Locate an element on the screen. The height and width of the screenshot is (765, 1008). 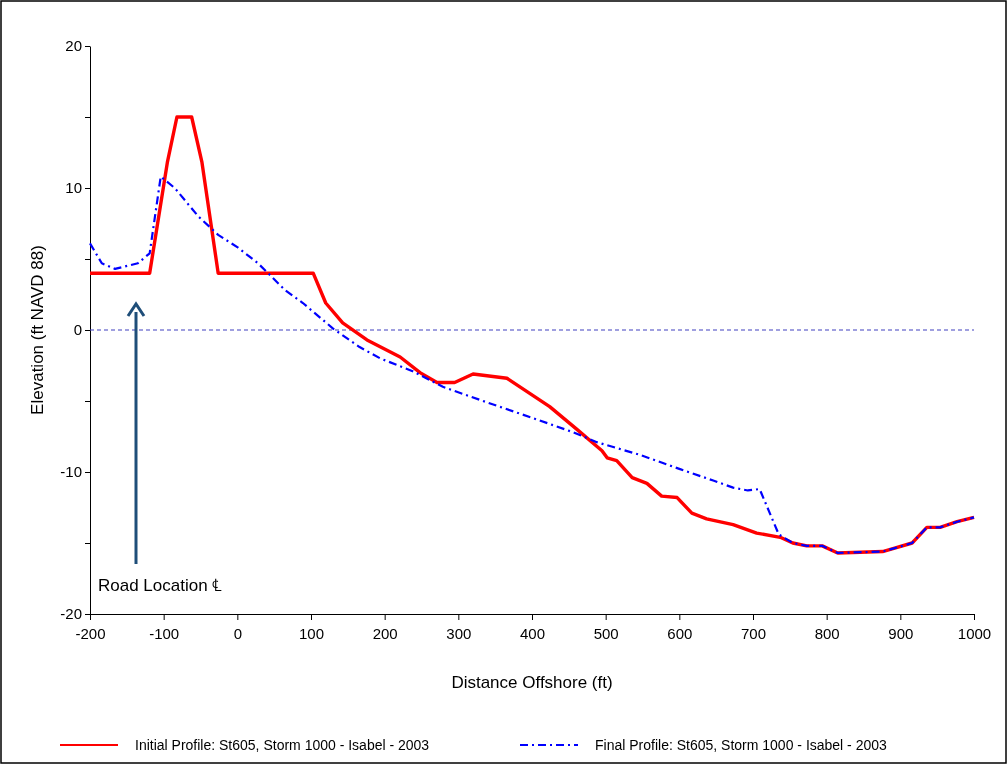
x-tick-label: 300 is located at coordinates (459, 633).